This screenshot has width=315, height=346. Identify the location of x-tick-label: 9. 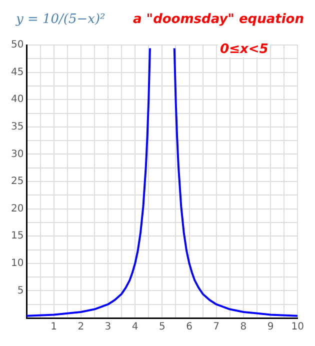
(270, 327).